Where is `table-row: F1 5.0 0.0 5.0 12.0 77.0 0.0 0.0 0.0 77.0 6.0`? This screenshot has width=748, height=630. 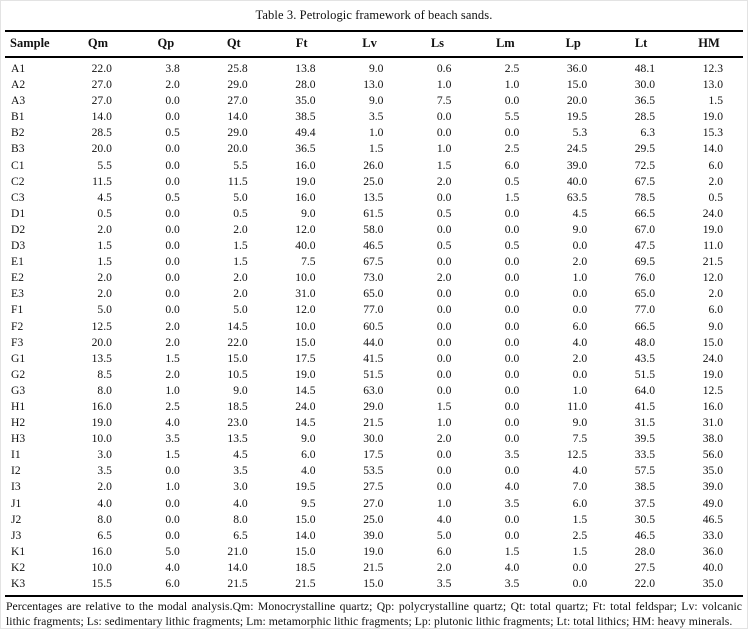 table-row: F1 5.0 0.0 5.0 12.0 77.0 0.0 0.0 0.0 77.0 6.0 is located at coordinates (374, 310).